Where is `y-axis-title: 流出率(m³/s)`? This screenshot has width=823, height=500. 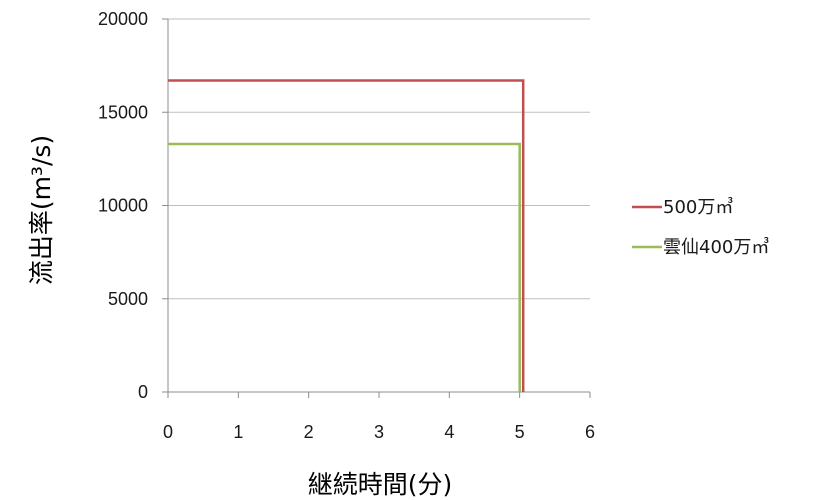 y-axis-title: 流出率(m³/s) is located at coordinates (41, 210).